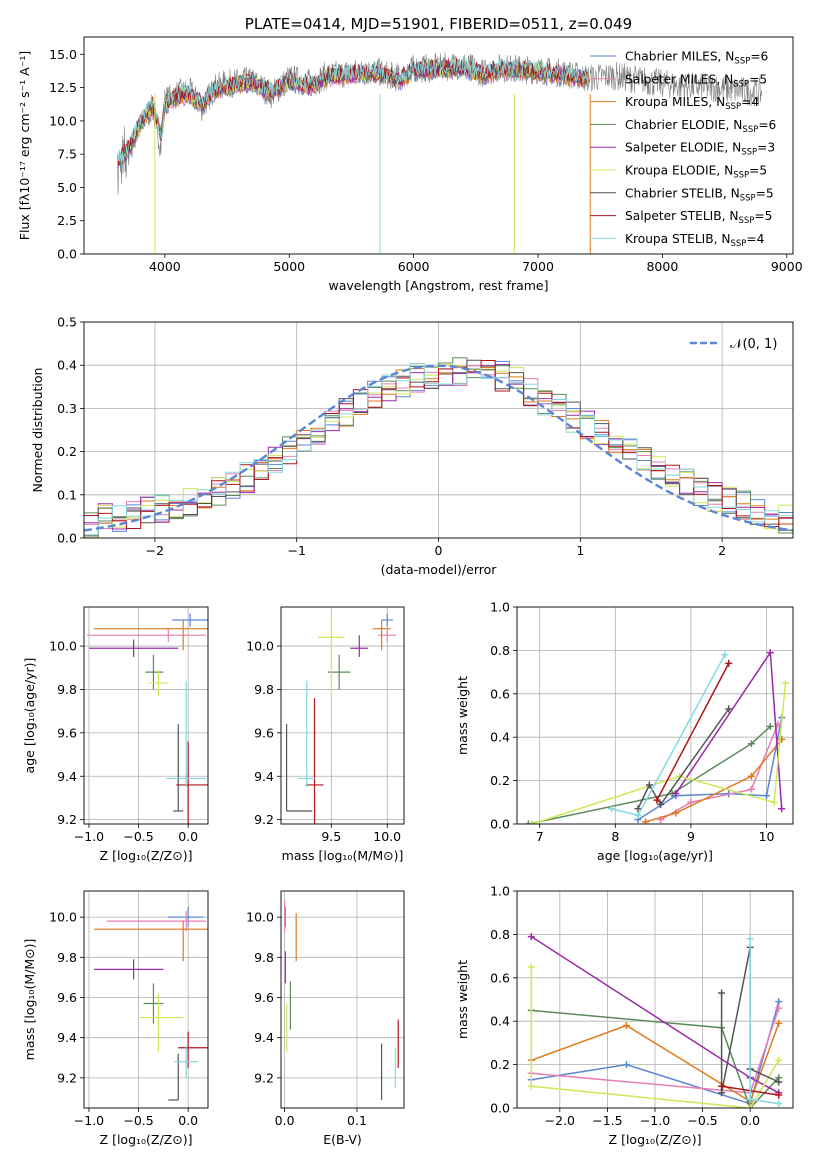  Describe the element at coordinates (67, 187) in the screenshot. I see `y-tick-label: 5.0` at that location.